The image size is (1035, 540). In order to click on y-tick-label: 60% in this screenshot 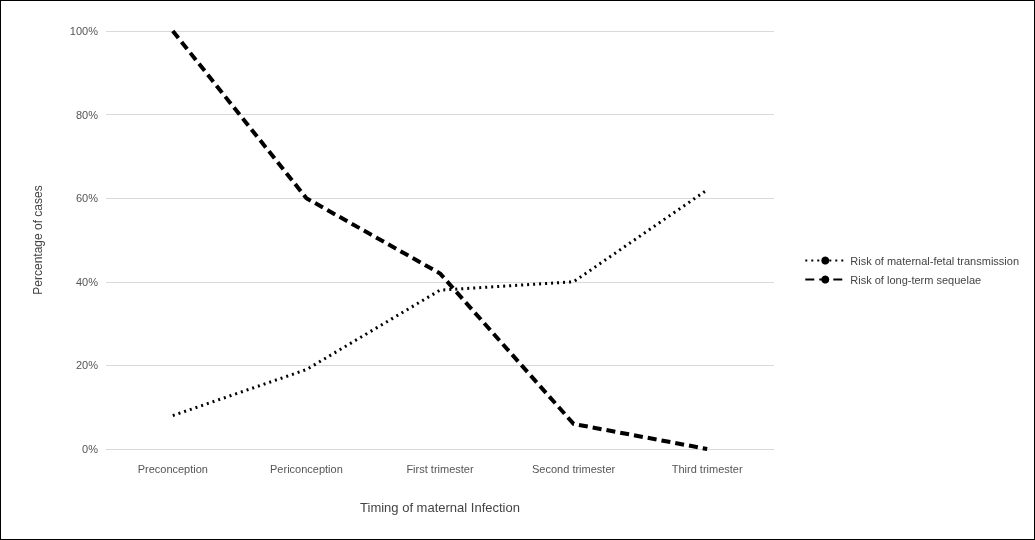, I will do `click(87, 198)`.